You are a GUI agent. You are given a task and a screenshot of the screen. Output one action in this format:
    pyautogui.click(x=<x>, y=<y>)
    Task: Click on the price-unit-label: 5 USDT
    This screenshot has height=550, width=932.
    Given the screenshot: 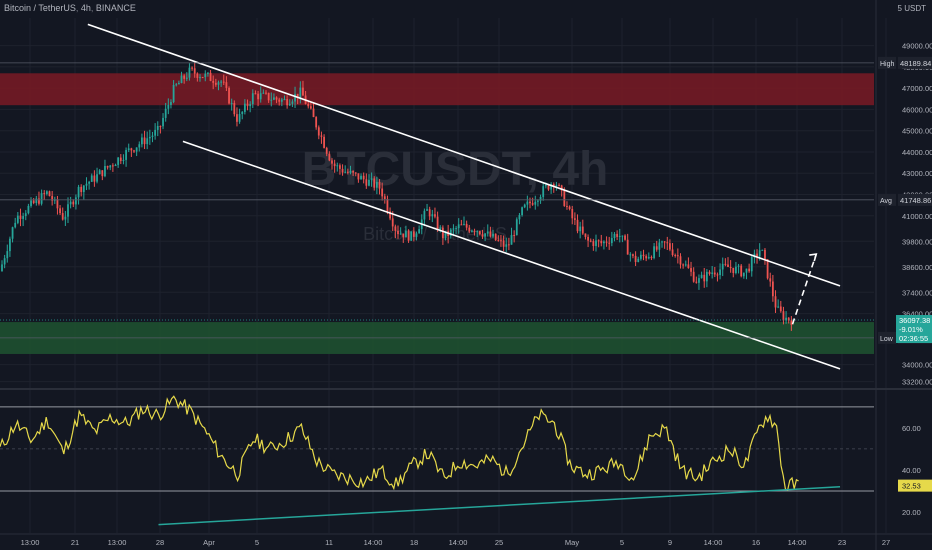 What is the action you would take?
    pyautogui.click(x=911, y=8)
    